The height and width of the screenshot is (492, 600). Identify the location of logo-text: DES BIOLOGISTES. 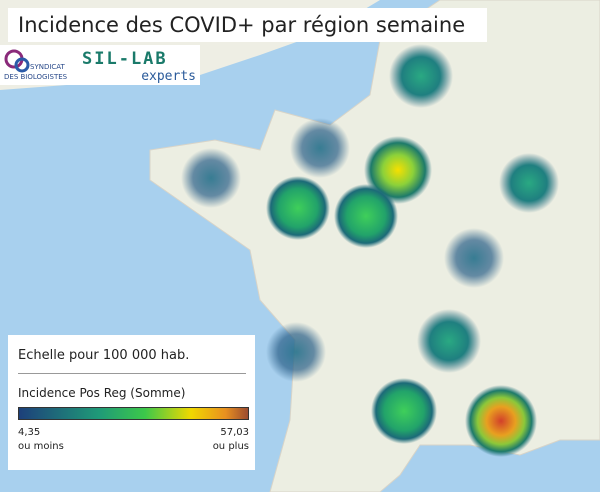
(36, 77).